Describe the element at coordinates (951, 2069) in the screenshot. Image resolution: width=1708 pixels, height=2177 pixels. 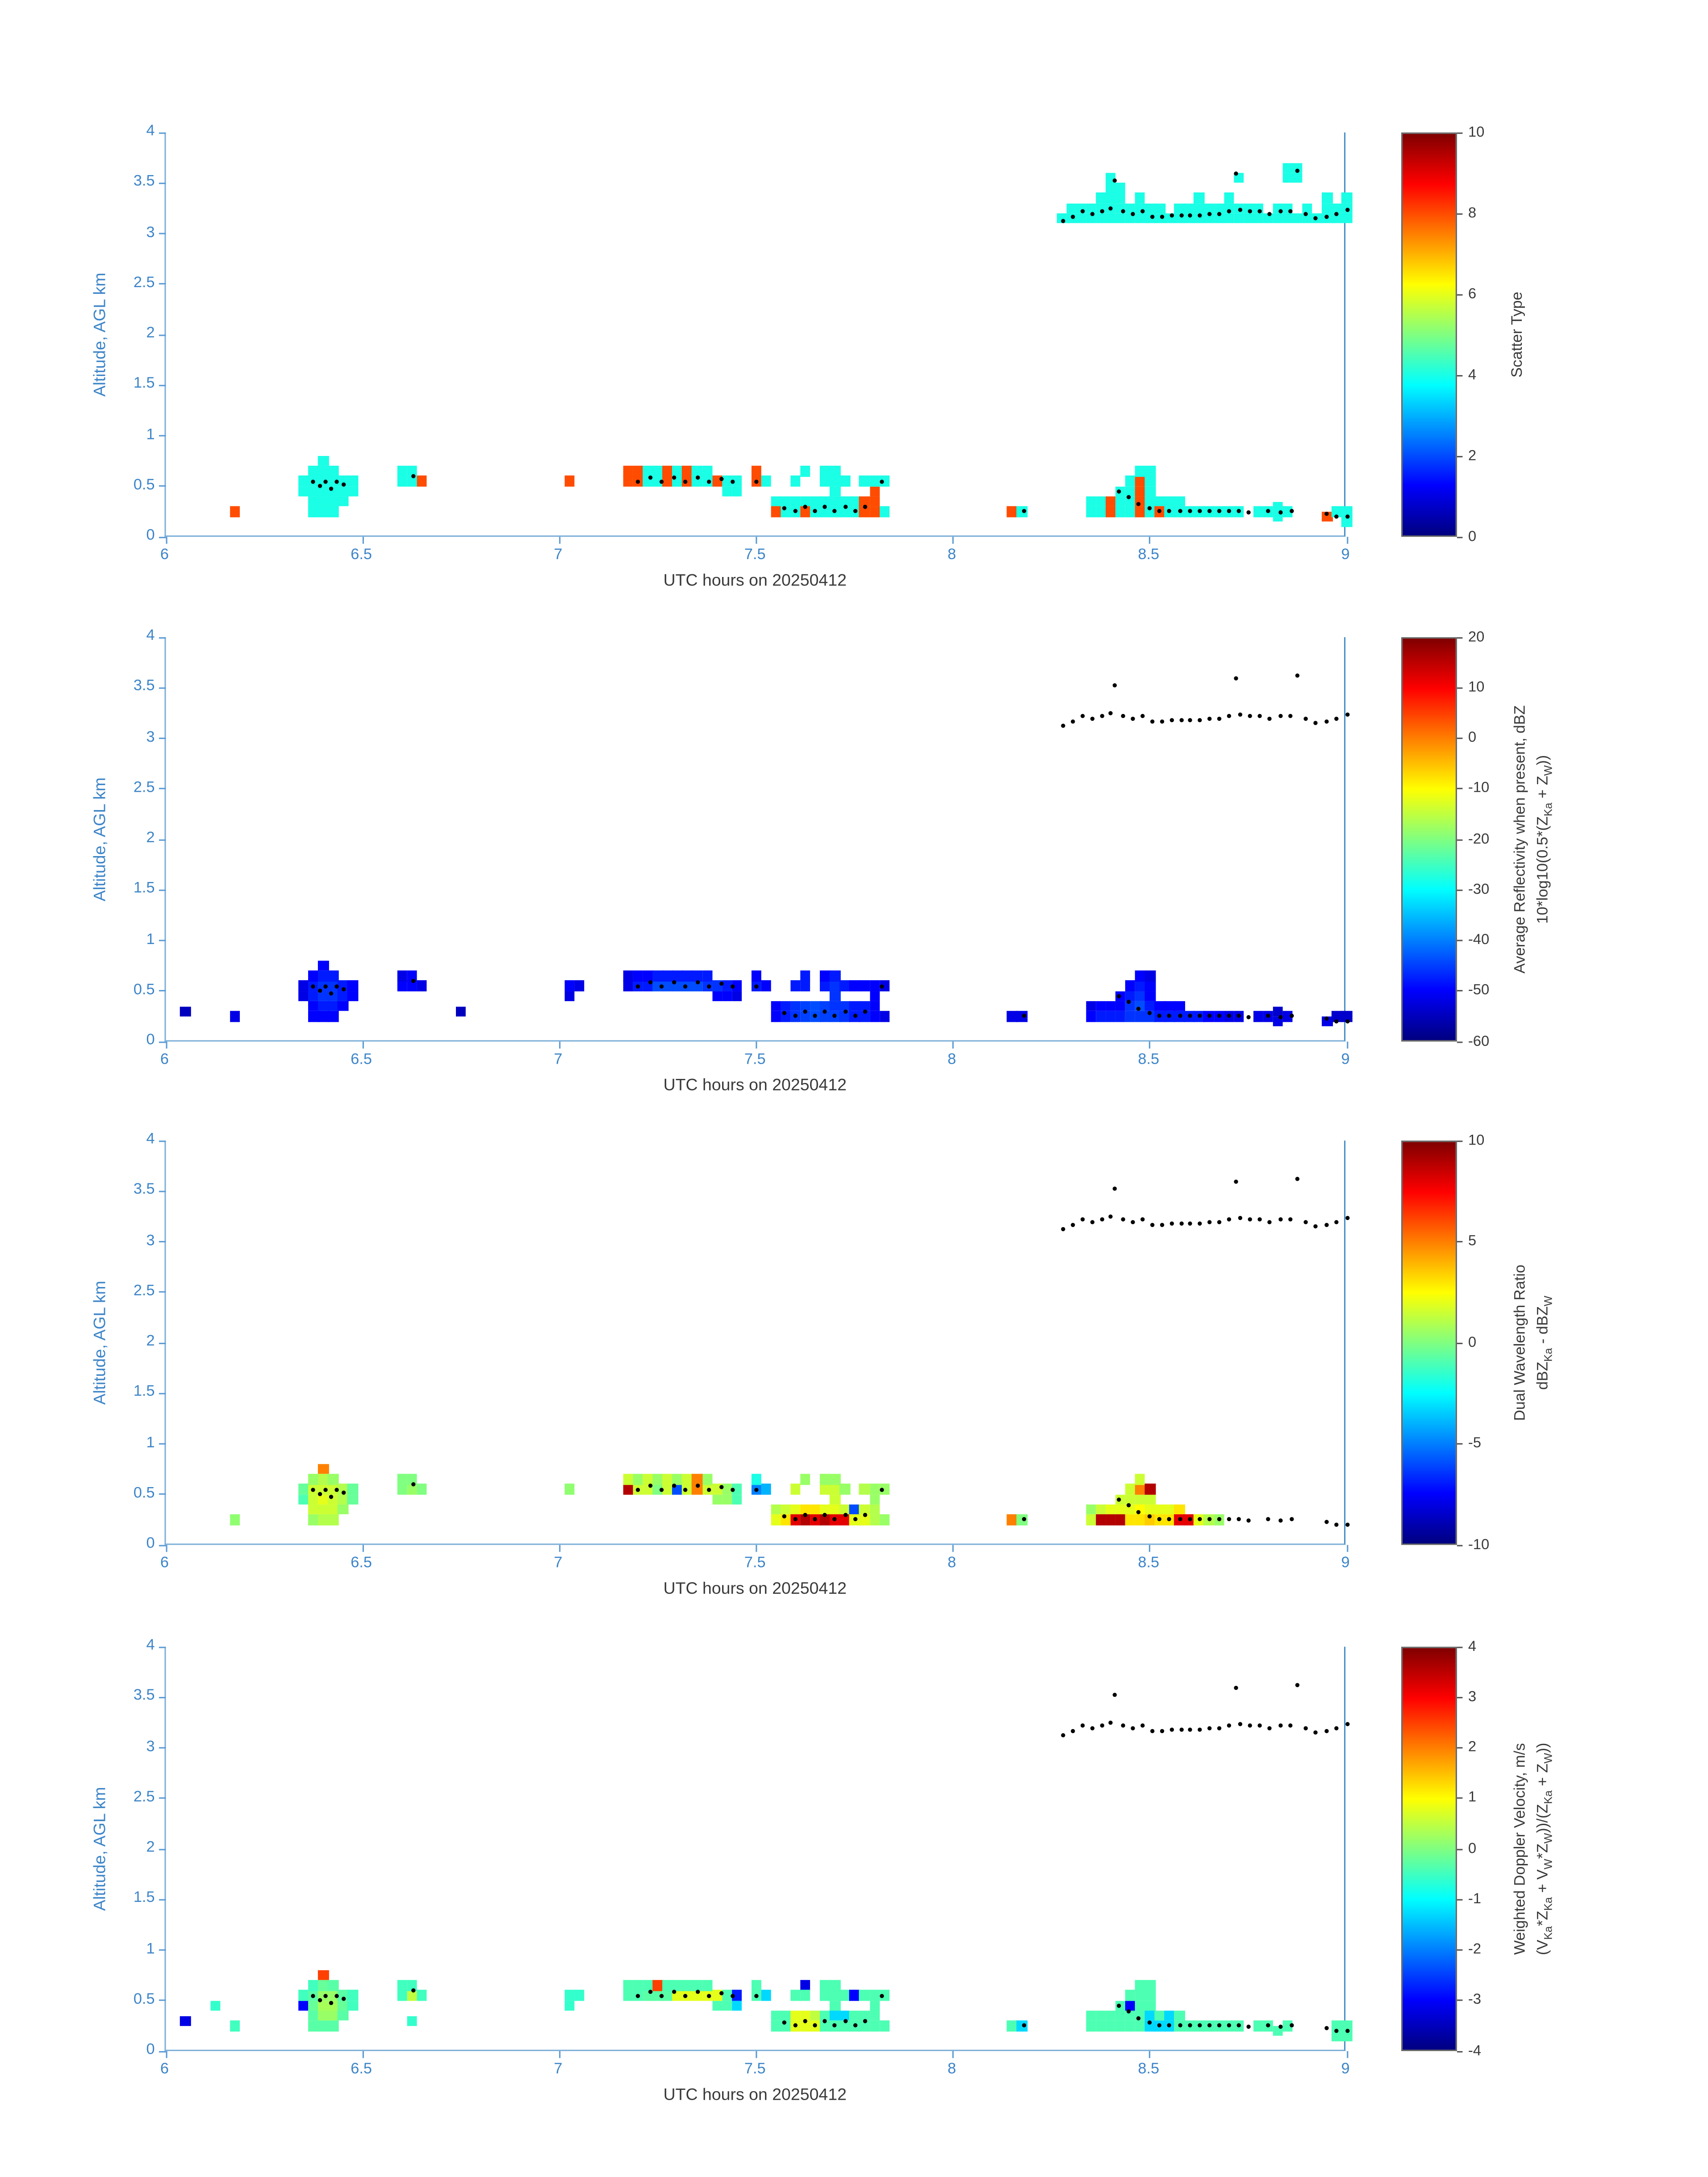
I see `x-tick-label: 8` at that location.